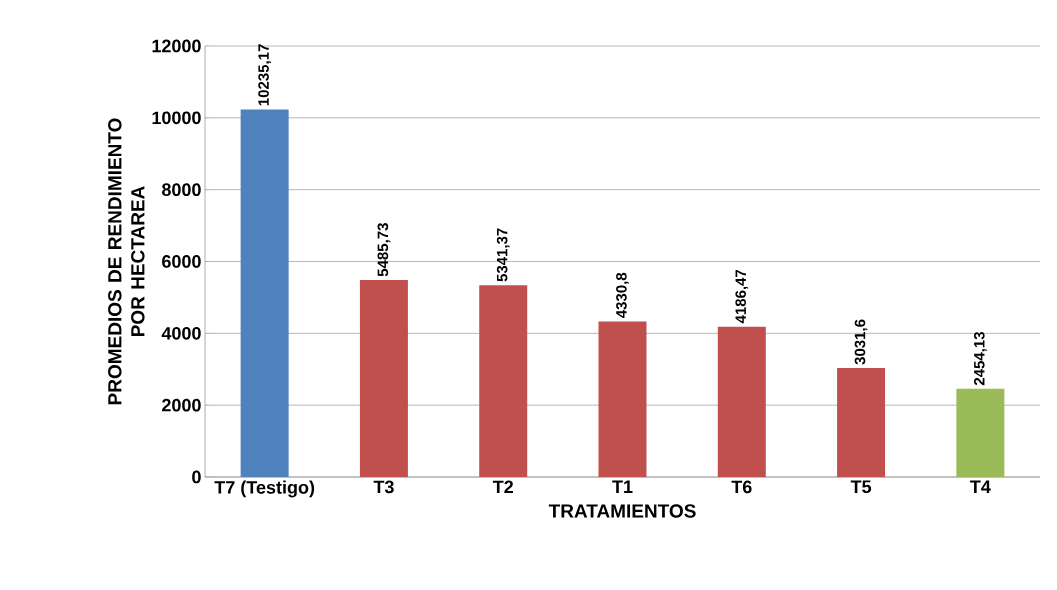 The width and height of the screenshot is (1057, 590). Describe the element at coordinates (980, 486) in the screenshot. I see `x-tick-label: T4` at that location.